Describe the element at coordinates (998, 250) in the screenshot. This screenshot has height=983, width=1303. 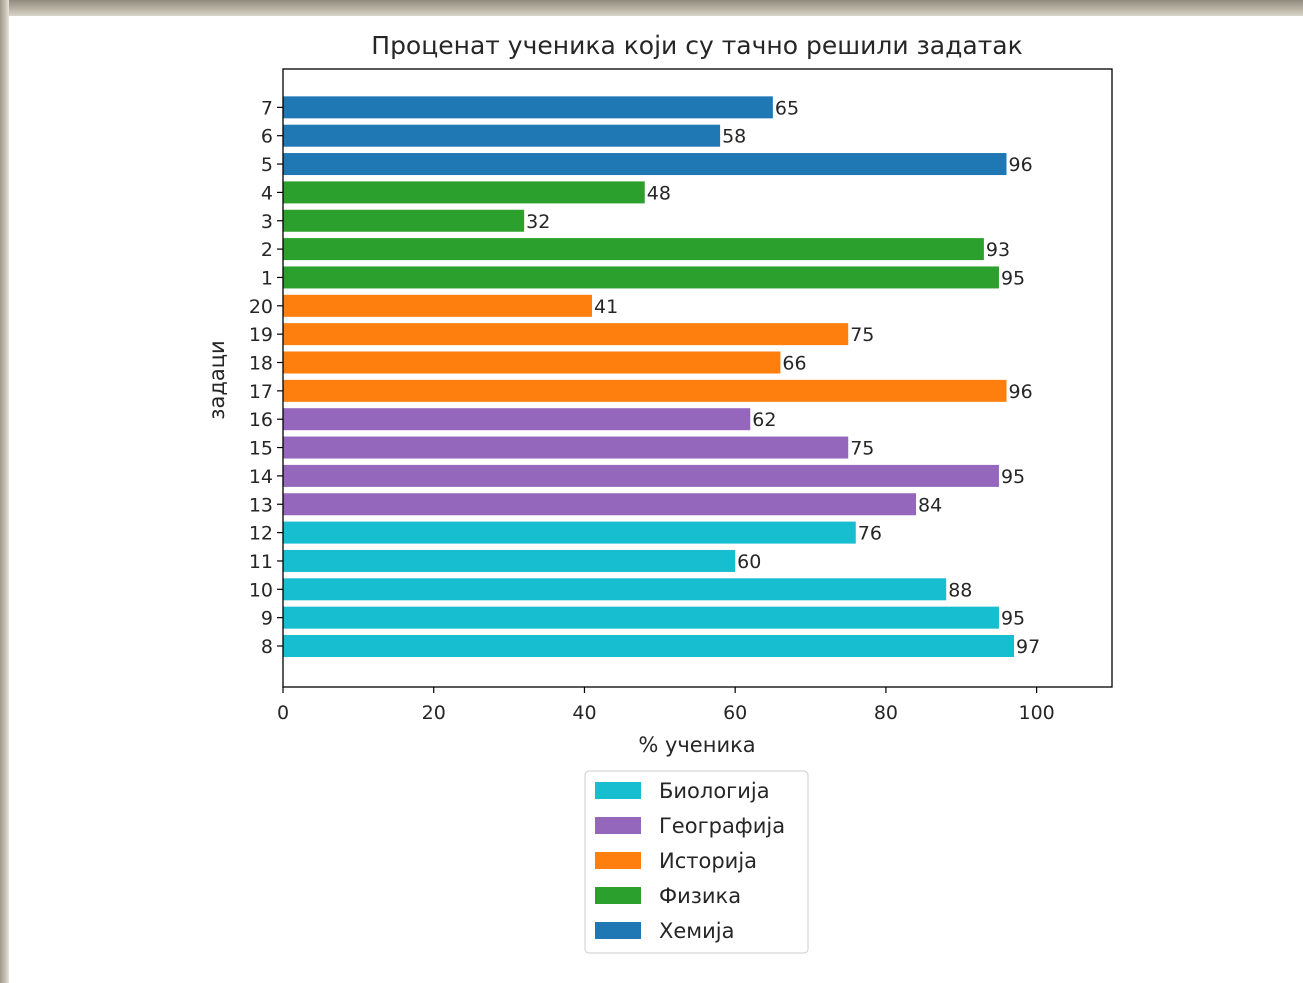
I see `data-label-task-2: 93` at that location.